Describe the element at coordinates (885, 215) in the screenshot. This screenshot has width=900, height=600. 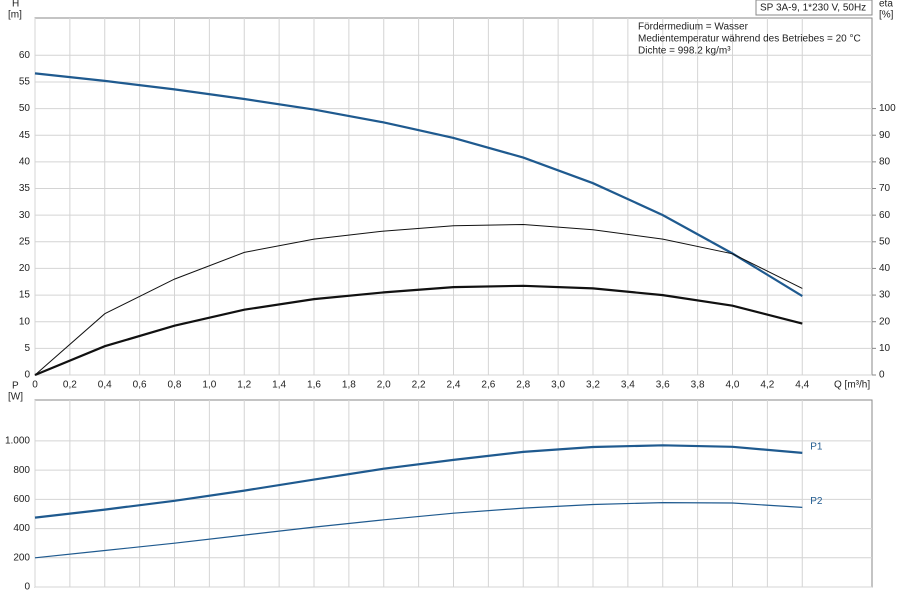
I see `y2-tick-label: 60` at that location.